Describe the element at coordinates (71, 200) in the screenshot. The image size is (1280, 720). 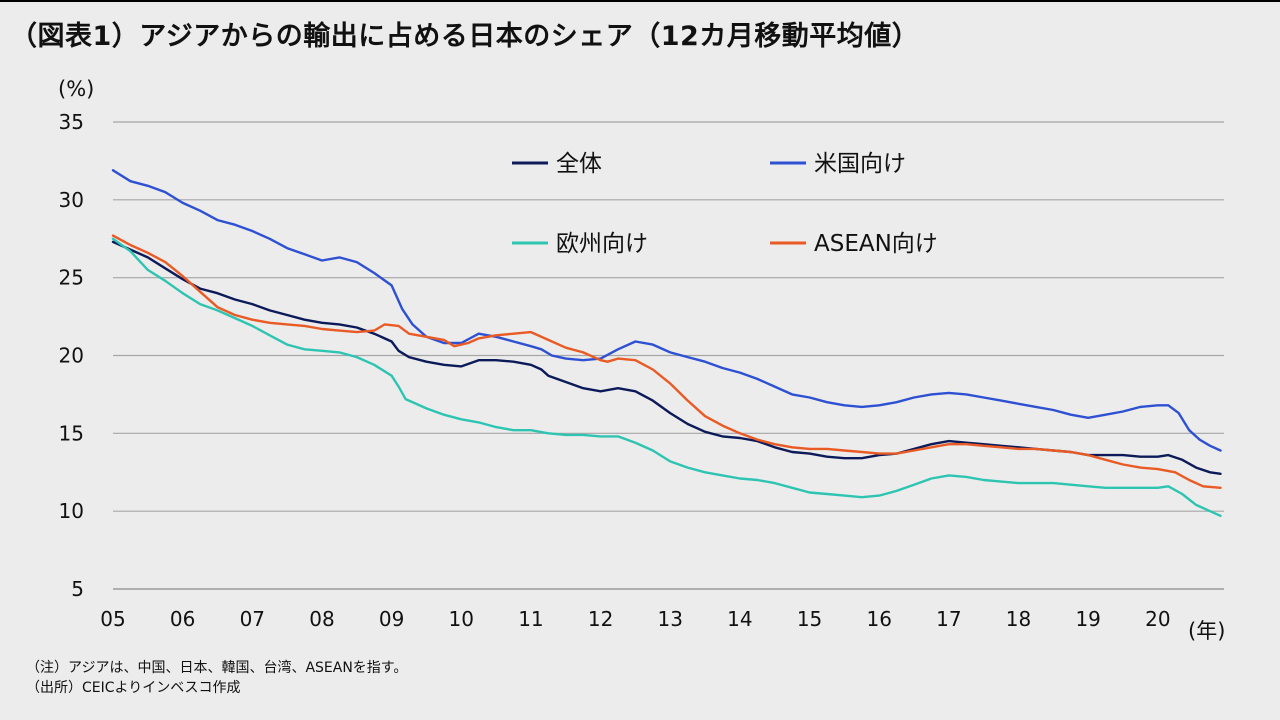
I see `y-tick-label: 30` at that location.